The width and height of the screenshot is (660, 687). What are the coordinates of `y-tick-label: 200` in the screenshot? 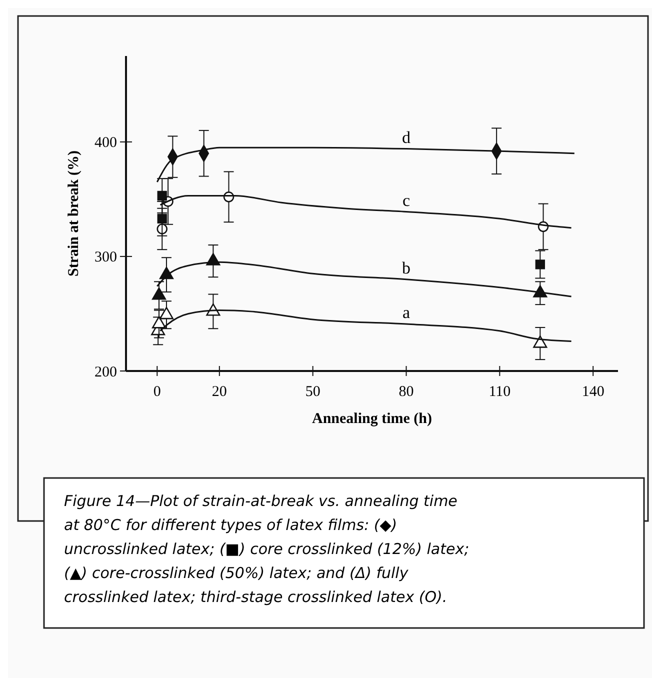 It's located at (105, 372).